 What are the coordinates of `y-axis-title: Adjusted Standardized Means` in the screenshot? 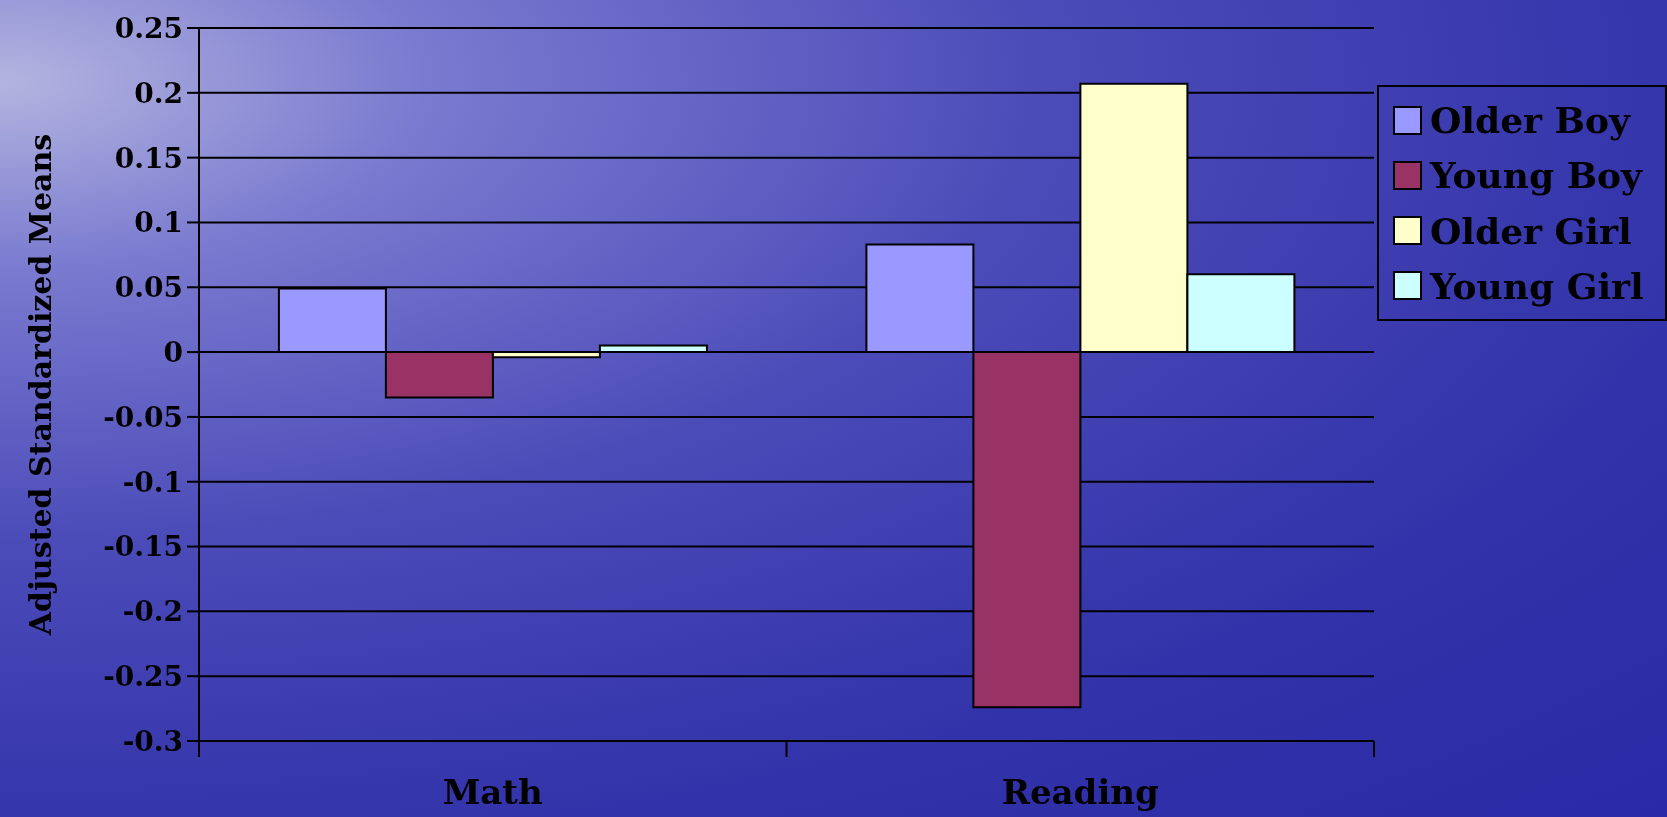 It's located at (40, 385).